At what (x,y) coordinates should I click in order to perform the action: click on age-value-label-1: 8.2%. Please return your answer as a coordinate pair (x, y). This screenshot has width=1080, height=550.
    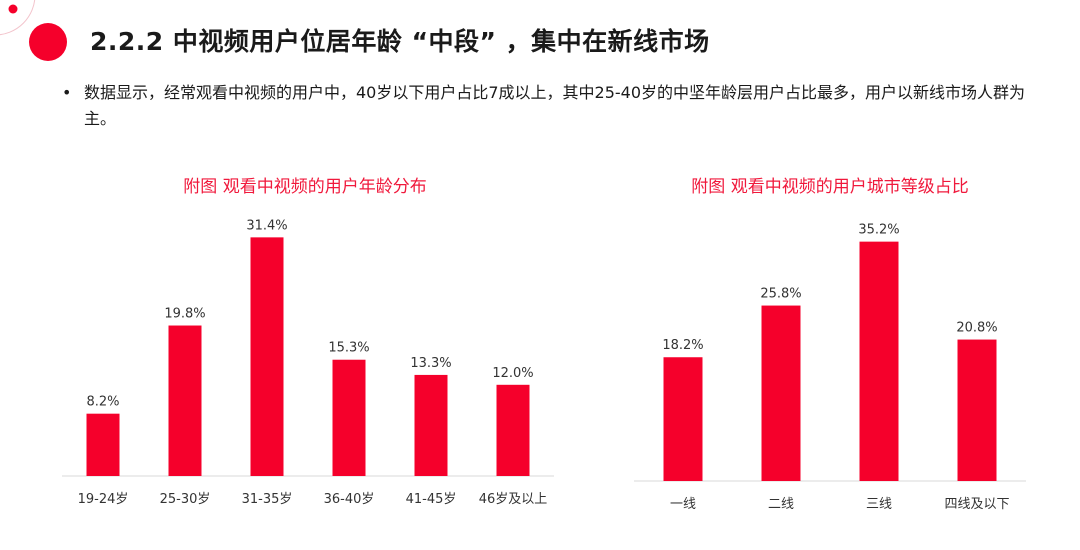
    Looking at the image, I should click on (102, 402).